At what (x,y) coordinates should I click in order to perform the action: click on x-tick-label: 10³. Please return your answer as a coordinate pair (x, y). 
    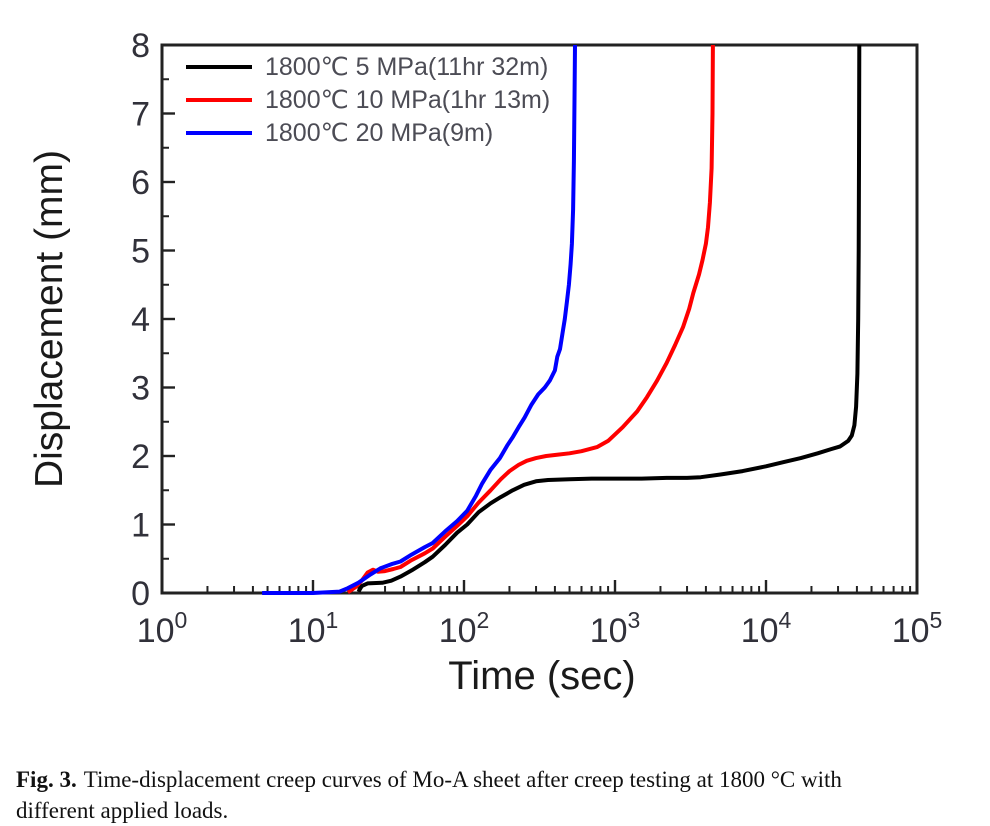
    Looking at the image, I should click on (615, 628).